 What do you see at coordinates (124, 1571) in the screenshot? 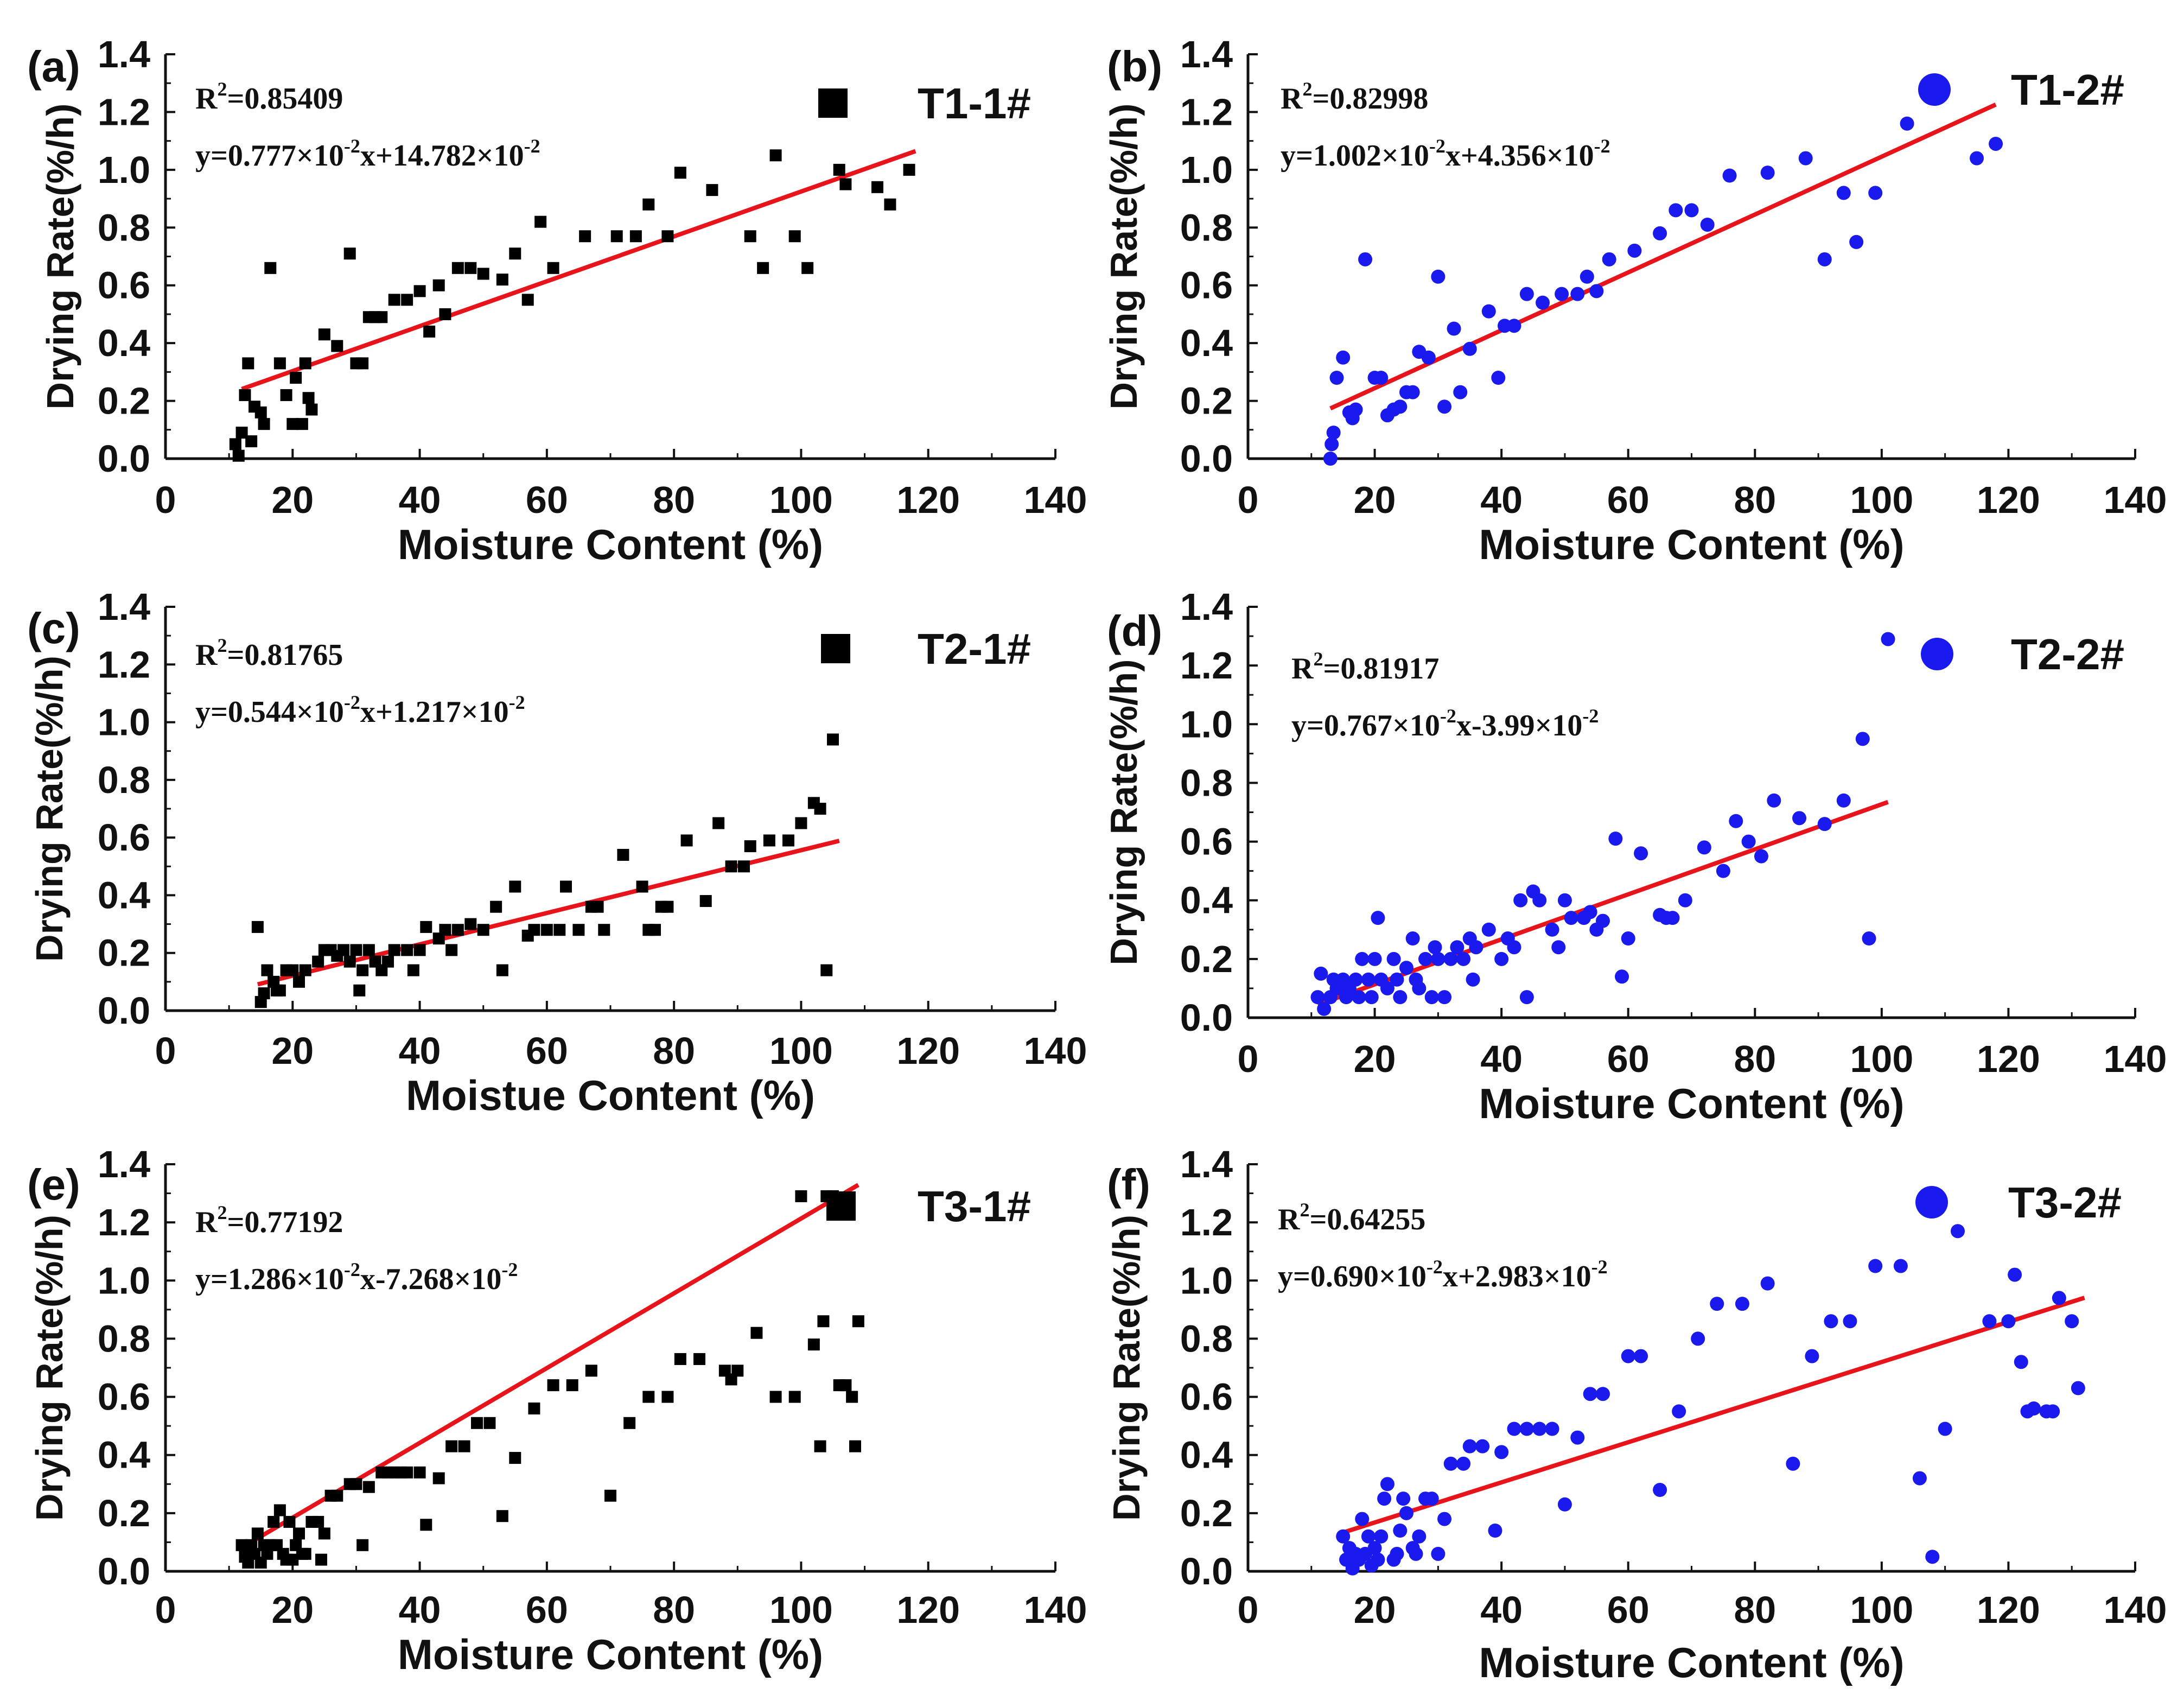
I see `y-tick-label: 0.0` at bounding box center [124, 1571].